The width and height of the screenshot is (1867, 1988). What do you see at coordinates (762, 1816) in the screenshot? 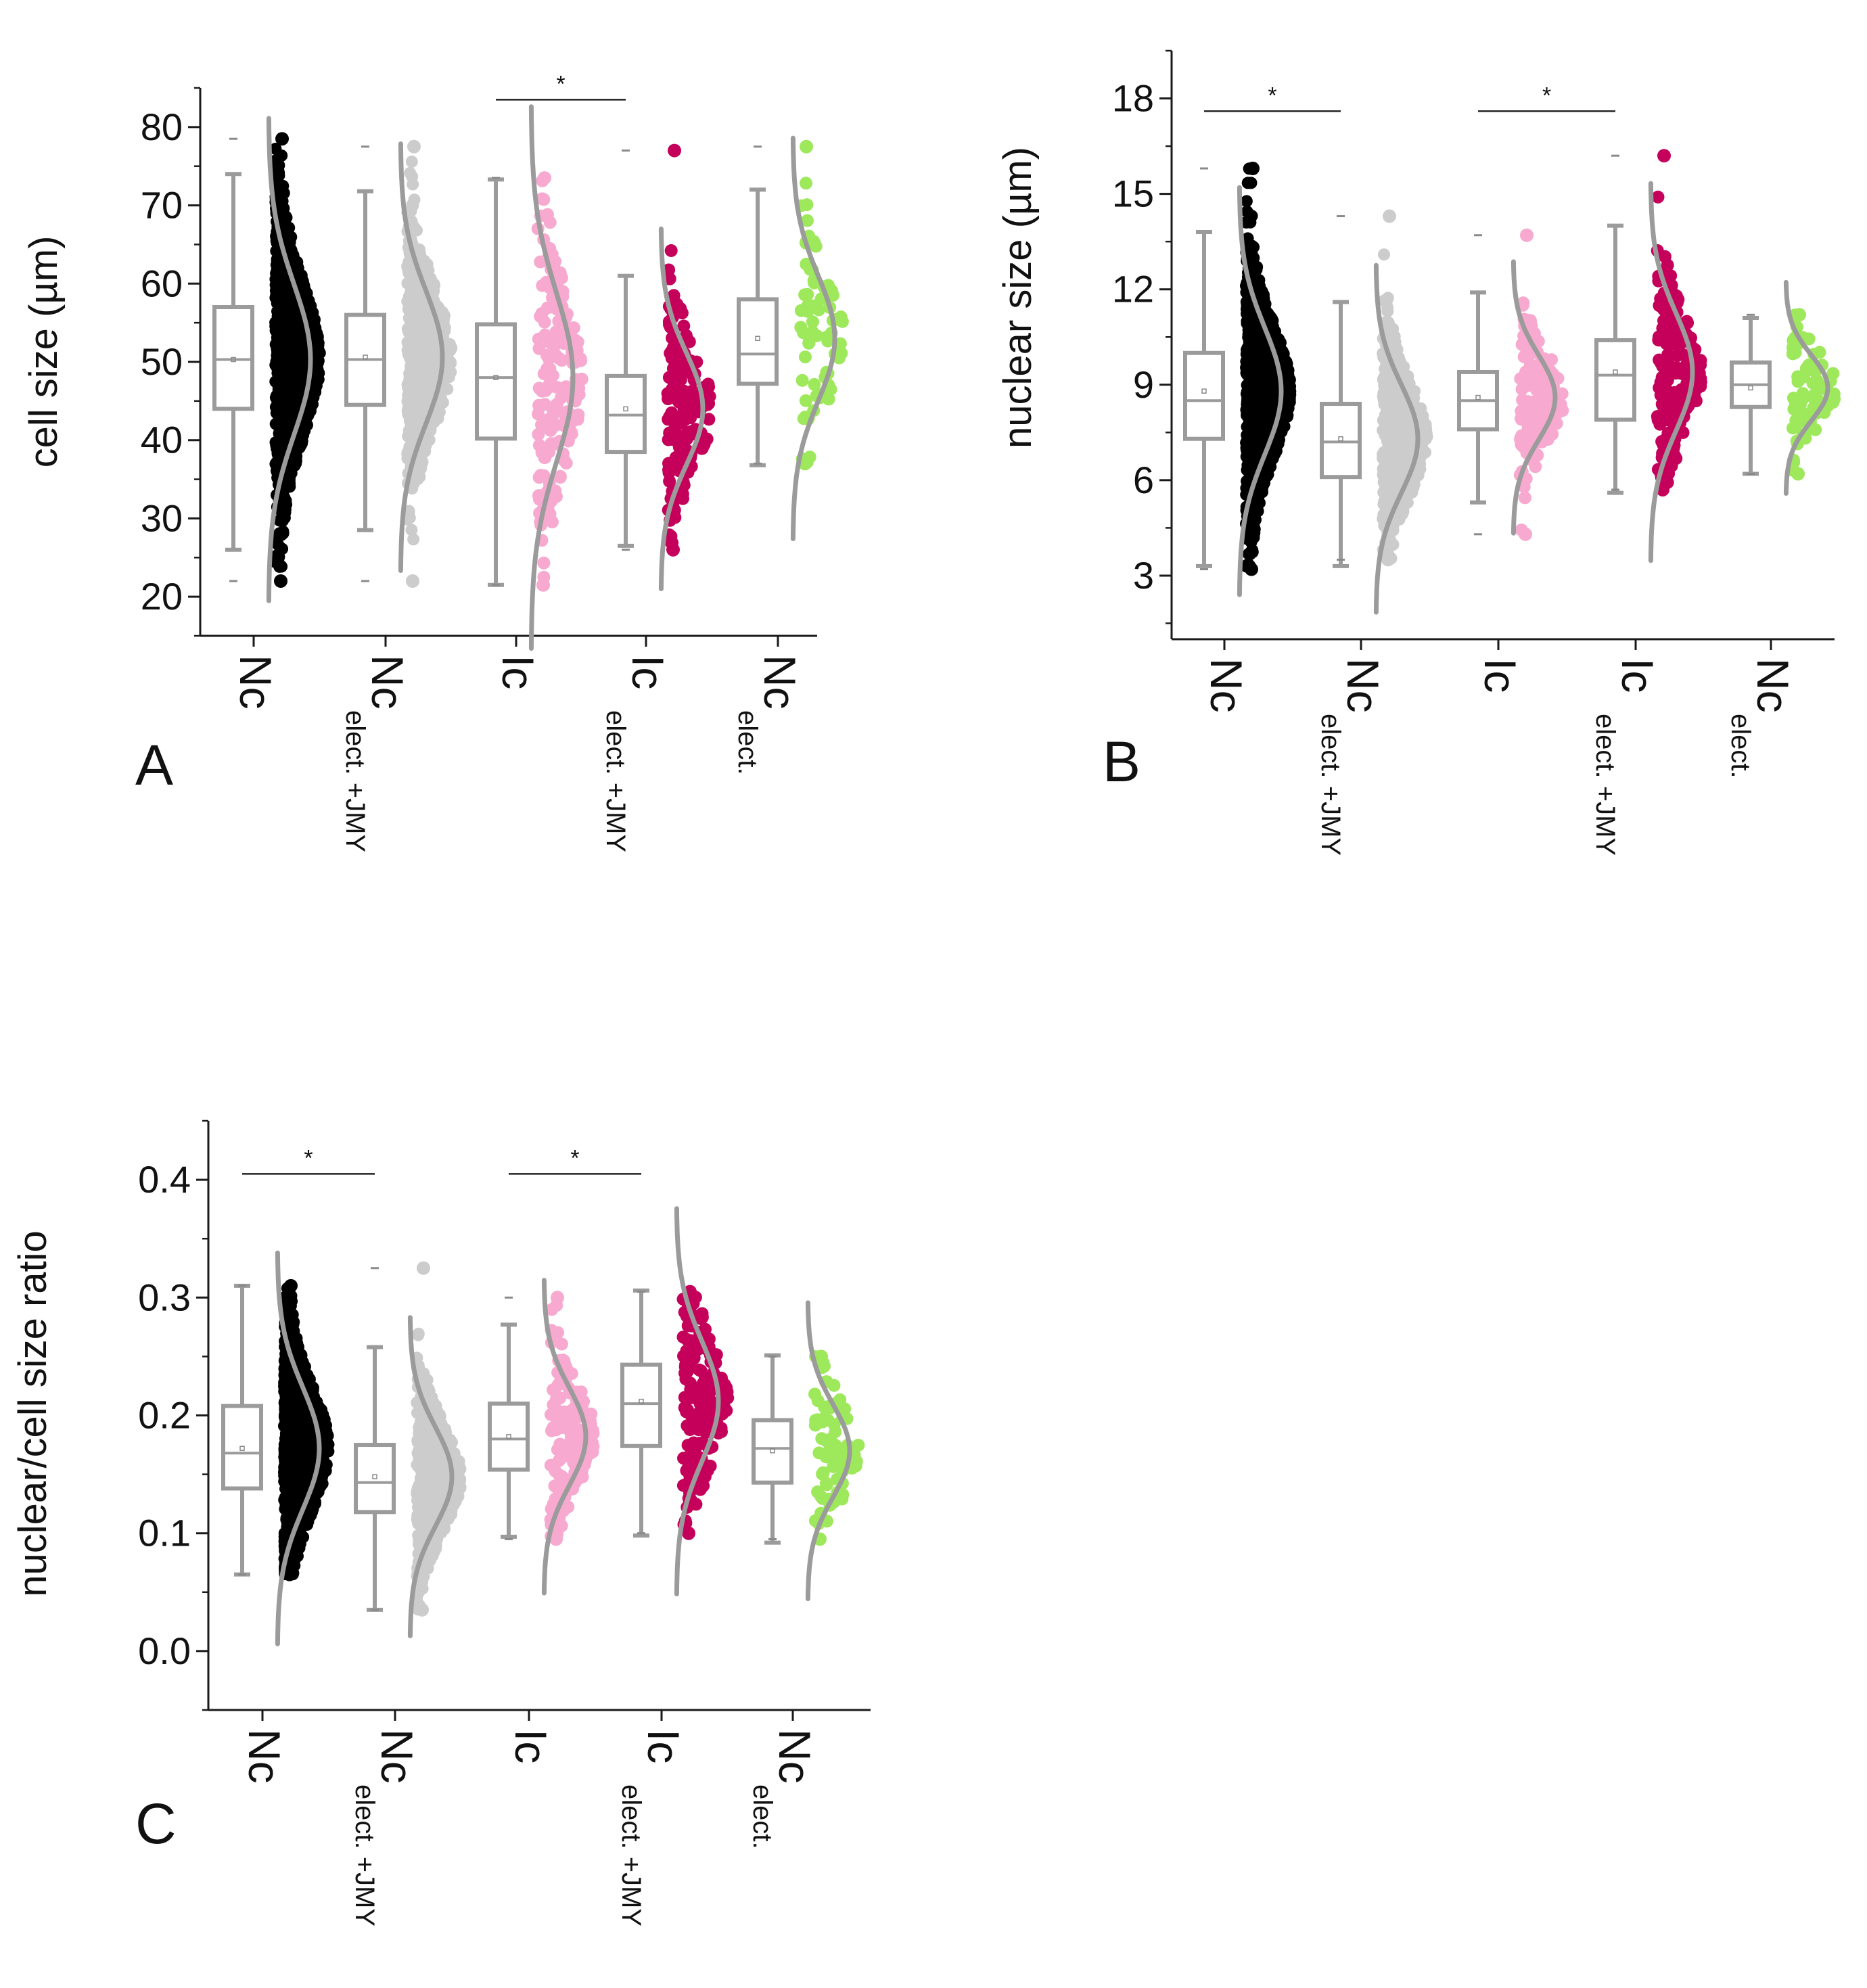
I see `x-category-sublabel: elect.` at bounding box center [762, 1816].